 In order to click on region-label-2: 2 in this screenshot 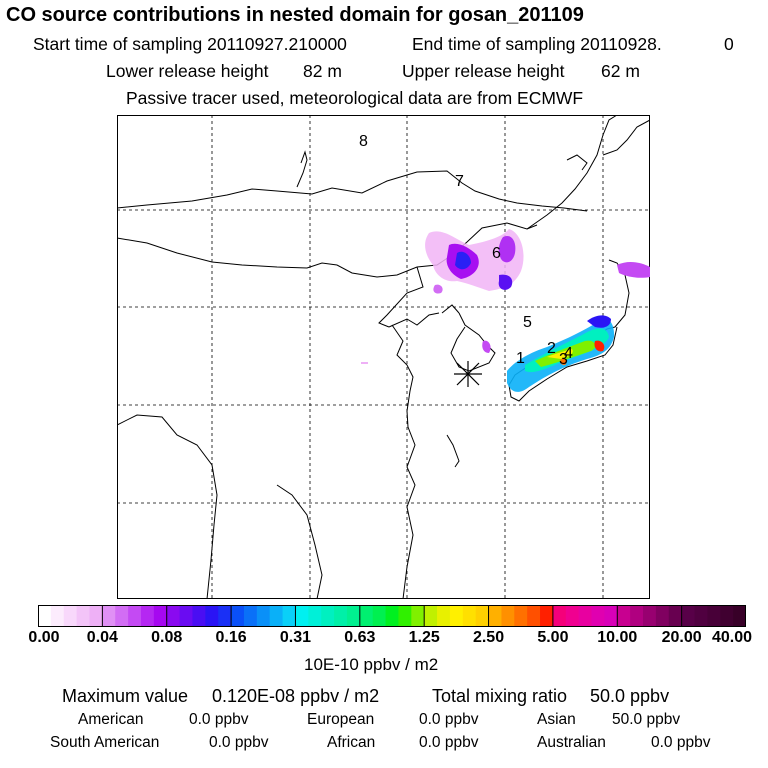, I will do `click(551, 348)`.